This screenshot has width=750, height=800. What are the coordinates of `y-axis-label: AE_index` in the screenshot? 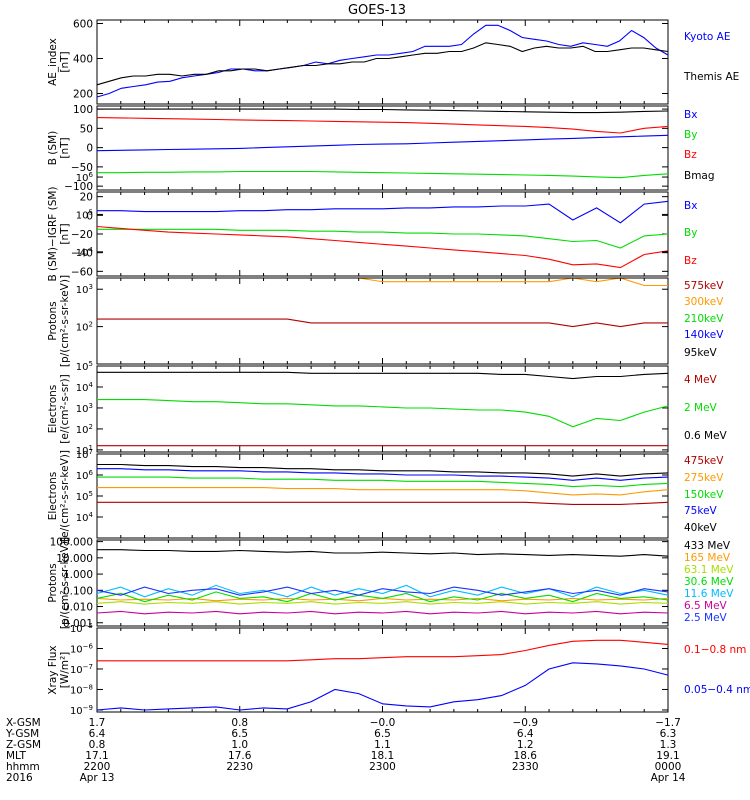 It's located at (53, 62).